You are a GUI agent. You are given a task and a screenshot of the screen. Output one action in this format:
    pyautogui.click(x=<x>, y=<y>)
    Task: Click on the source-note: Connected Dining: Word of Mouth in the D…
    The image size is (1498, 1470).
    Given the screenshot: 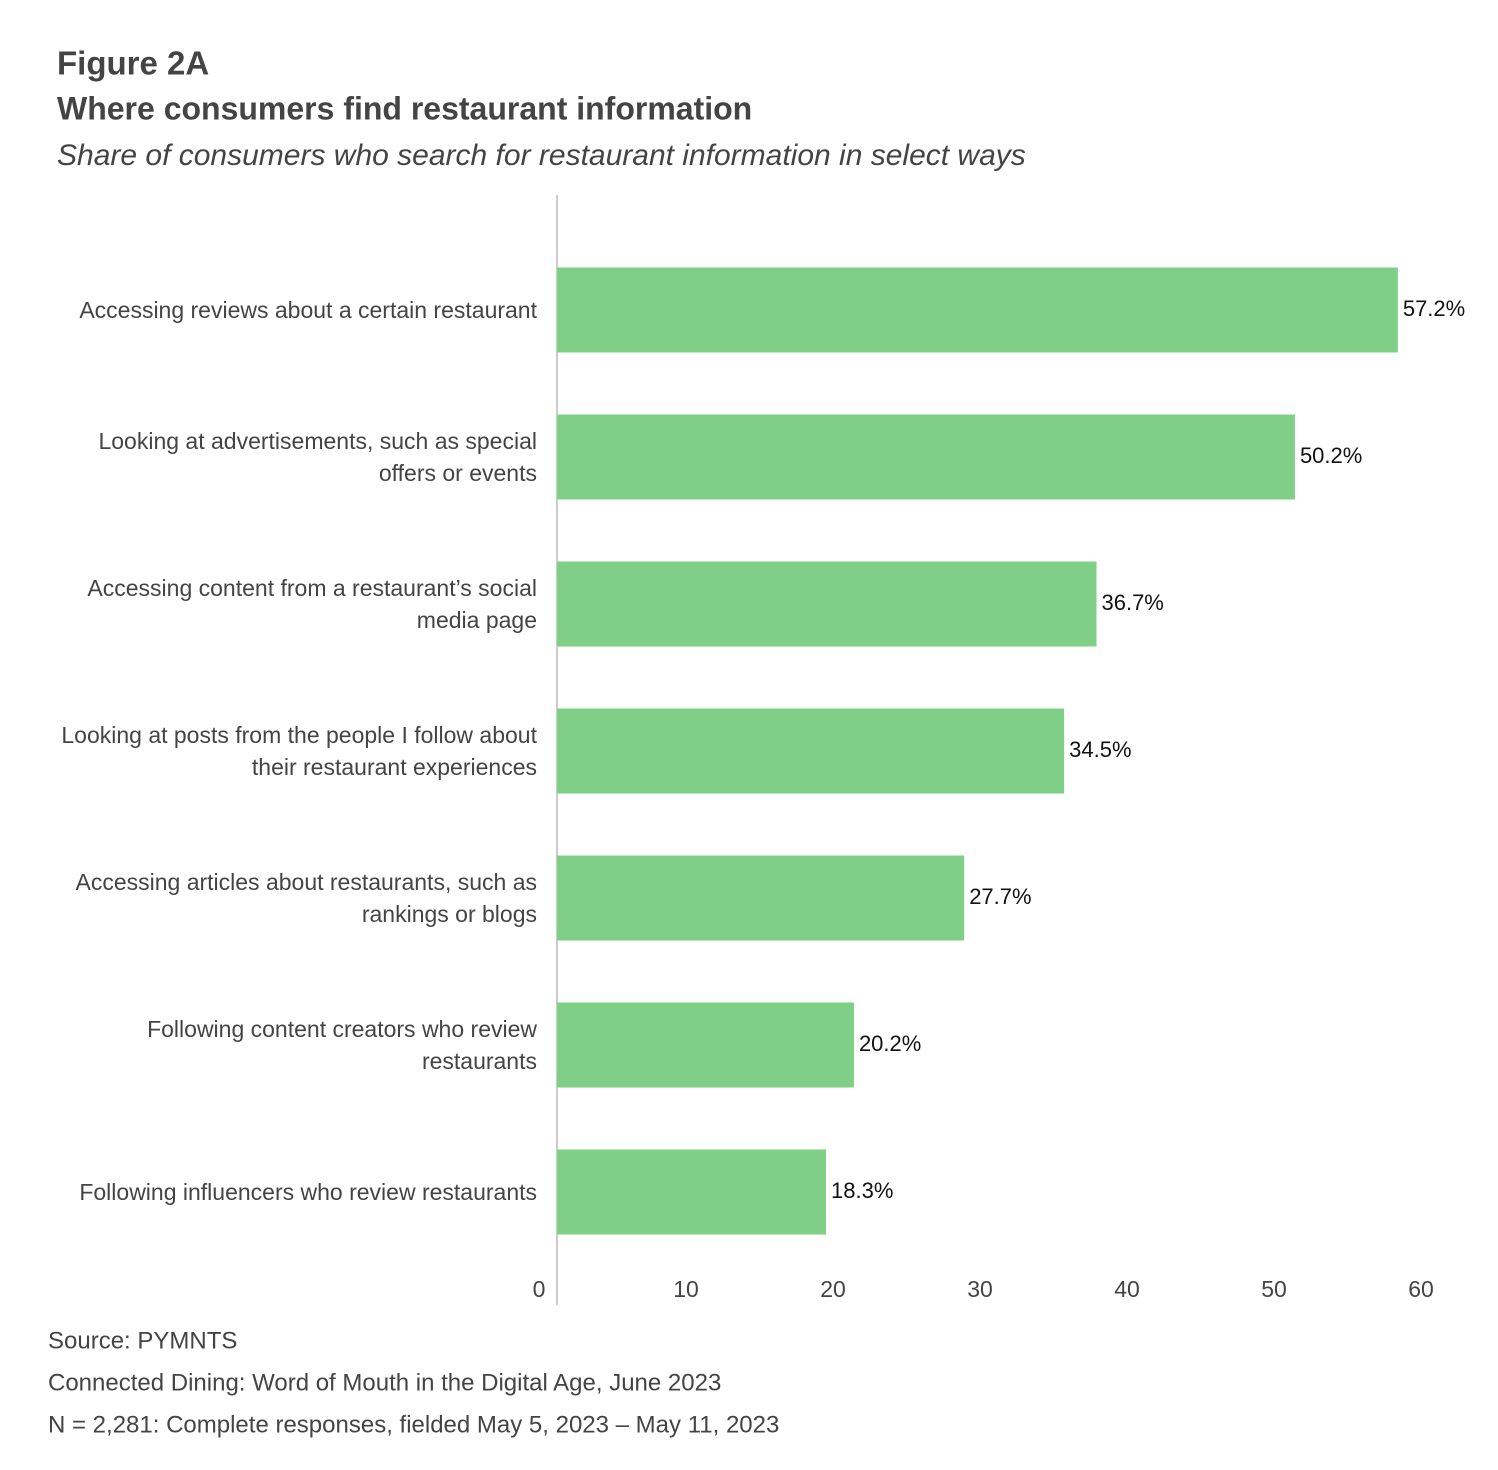 What is the action you would take?
    pyautogui.click(x=384, y=1382)
    